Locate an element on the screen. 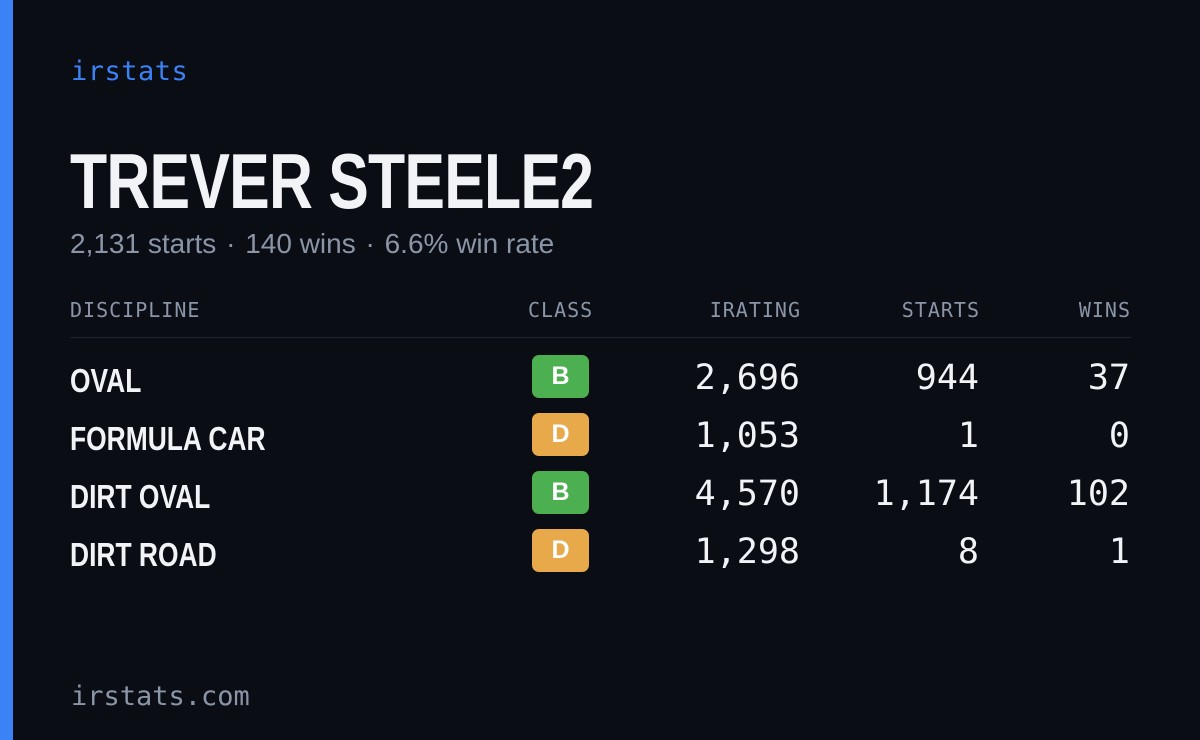  wins-value: 1 is located at coordinates (1119, 552).